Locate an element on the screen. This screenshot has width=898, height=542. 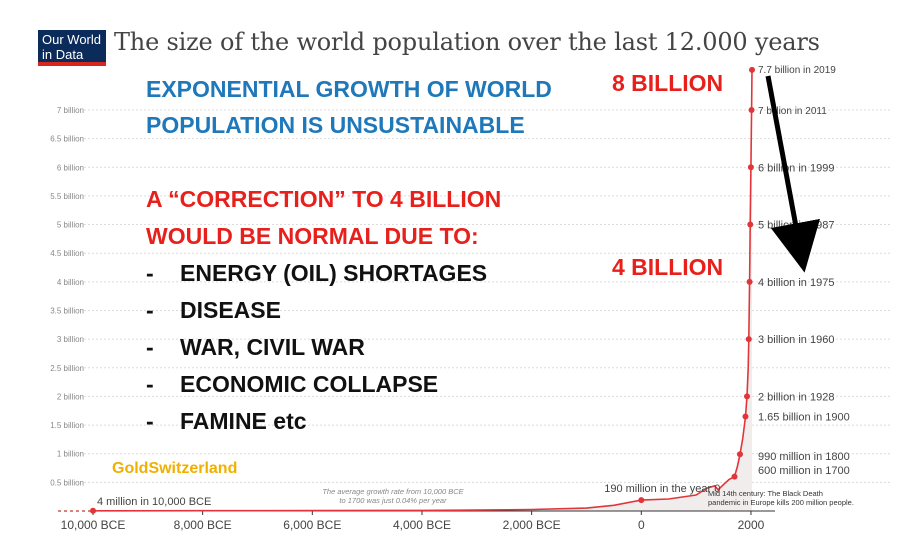
annotation-label: 2 billion in 1928 is located at coordinates (796, 397).